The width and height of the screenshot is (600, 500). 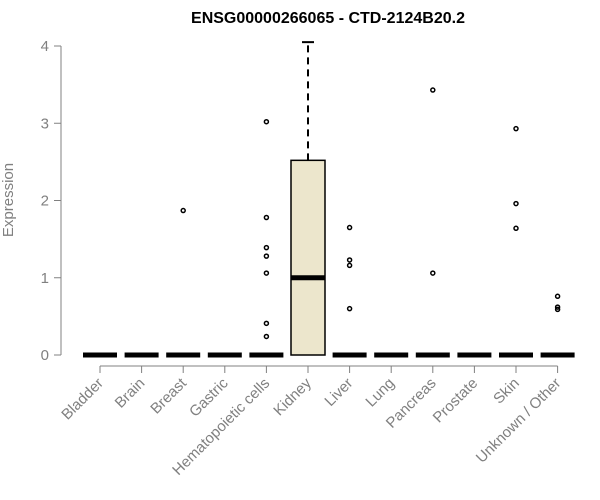 I want to click on x-tick-label: Prostate, so click(x=456, y=401).